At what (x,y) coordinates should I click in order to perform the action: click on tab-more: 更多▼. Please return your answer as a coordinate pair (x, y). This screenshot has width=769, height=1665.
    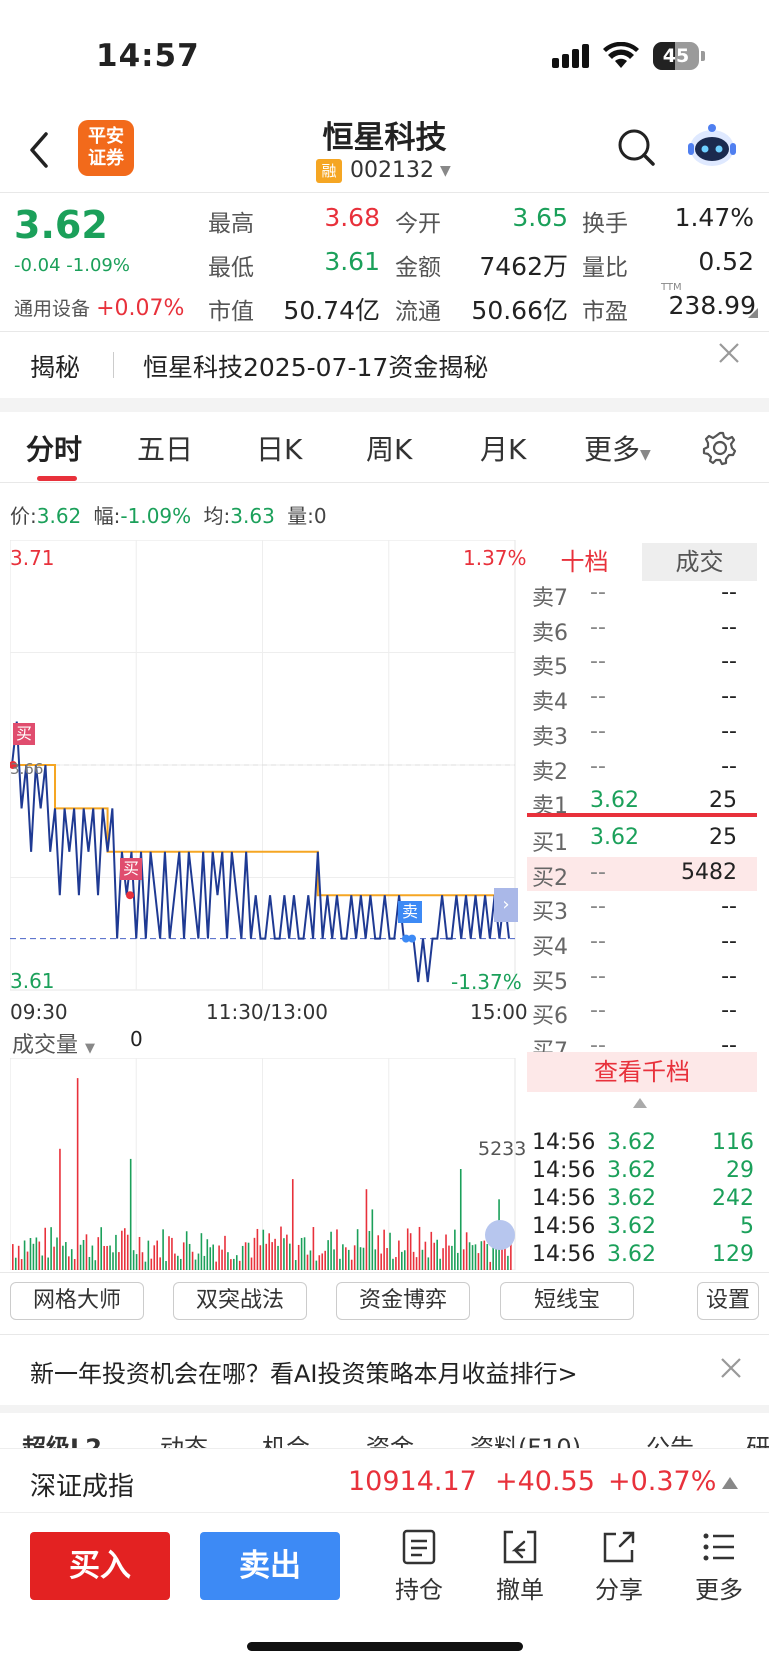
    Looking at the image, I should click on (617, 448).